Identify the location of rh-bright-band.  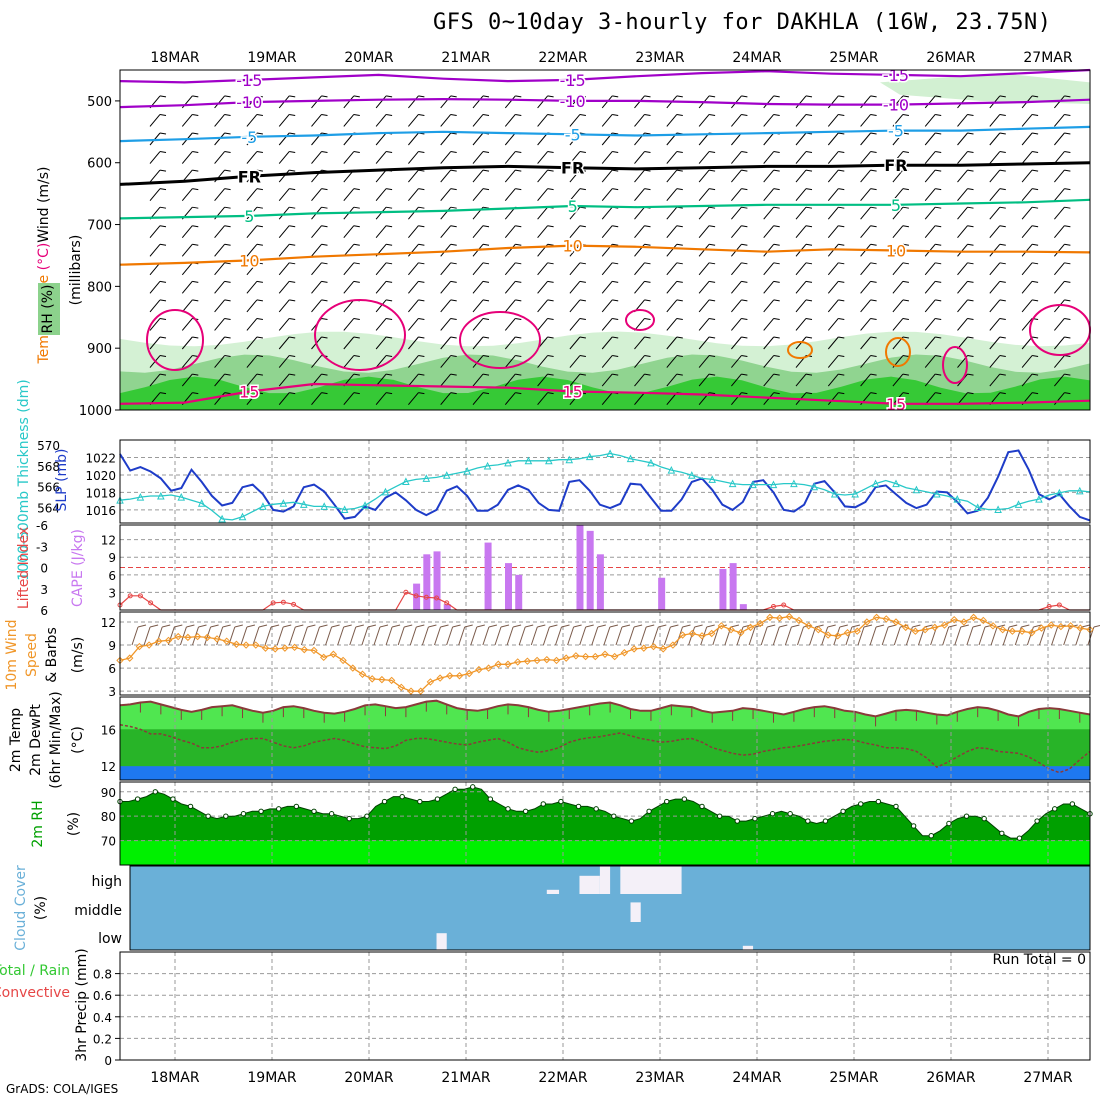
(605, 852).